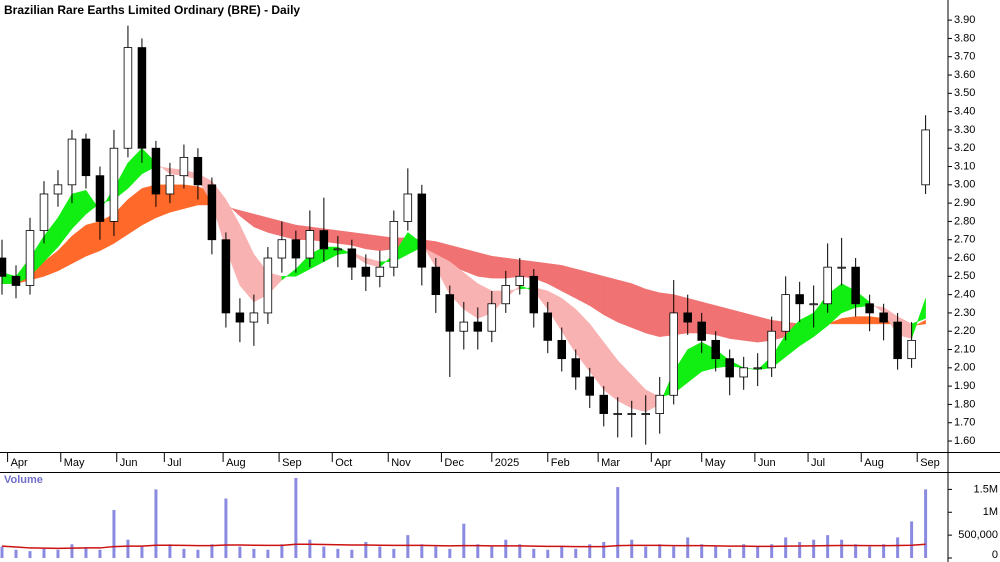  Describe the element at coordinates (964, 112) in the screenshot. I see `y-tick-label: 3.40` at that location.